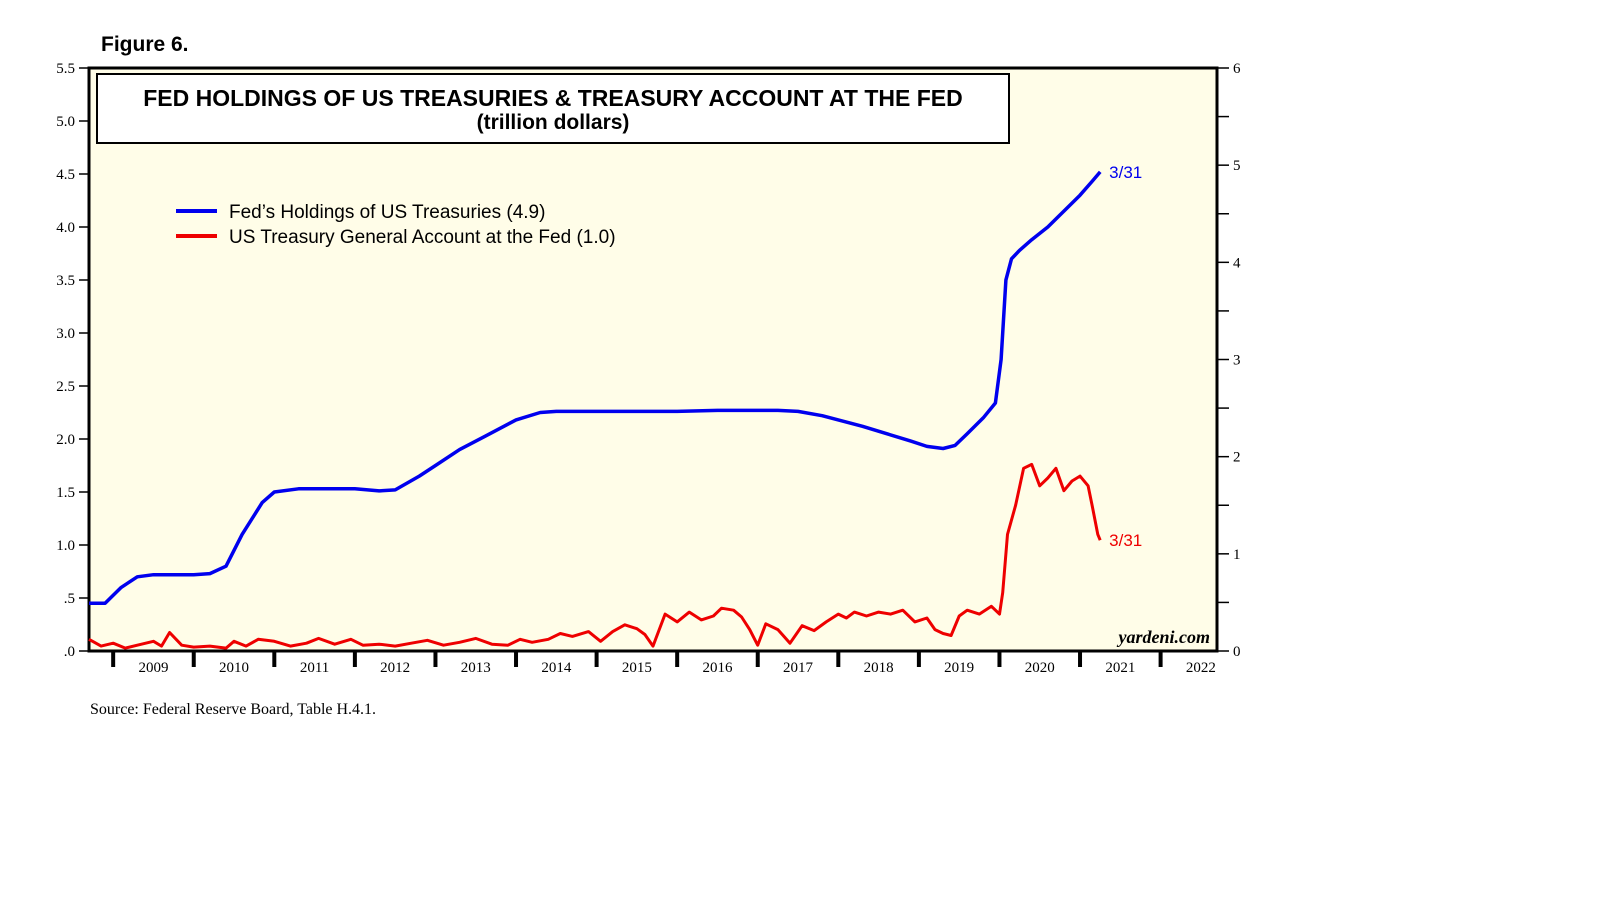  Describe the element at coordinates (959, 668) in the screenshot. I see `x-tick-label: 2019` at that location.